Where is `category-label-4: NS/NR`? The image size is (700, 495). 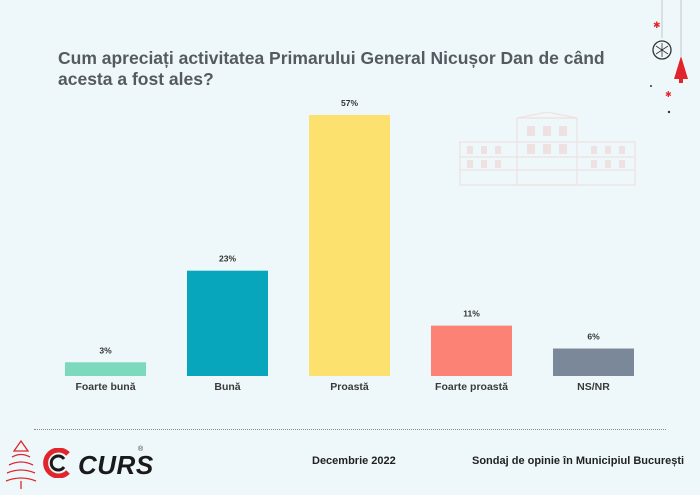 category-label-4: NS/NR is located at coordinates (593, 387).